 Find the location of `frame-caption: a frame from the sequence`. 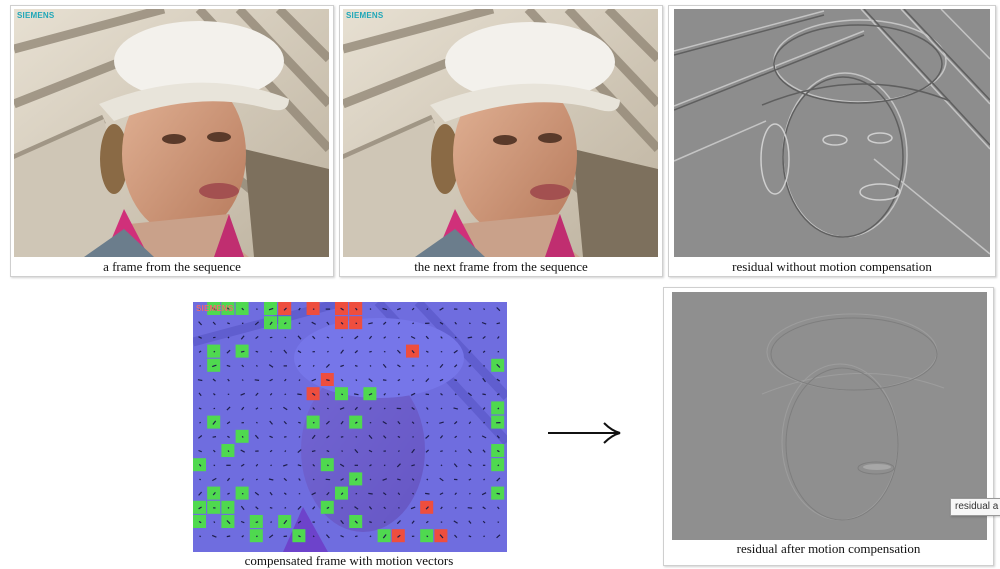

frame-caption: a frame from the sequence is located at coordinates (172, 267).